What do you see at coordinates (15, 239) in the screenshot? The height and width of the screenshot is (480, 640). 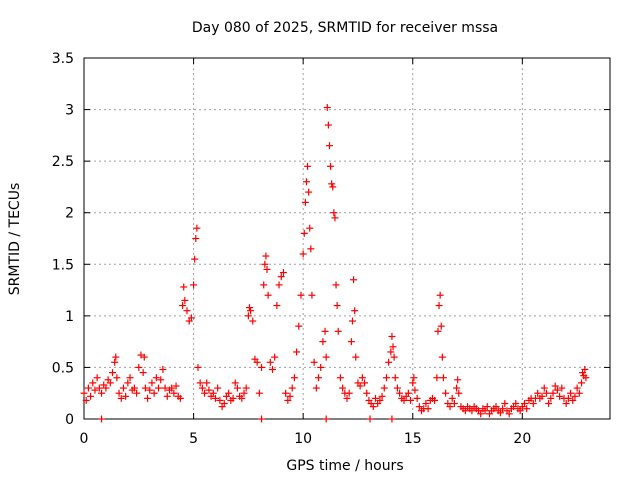 I see `y-axis-label: SRMTID / TECUs` at bounding box center [15, 239].